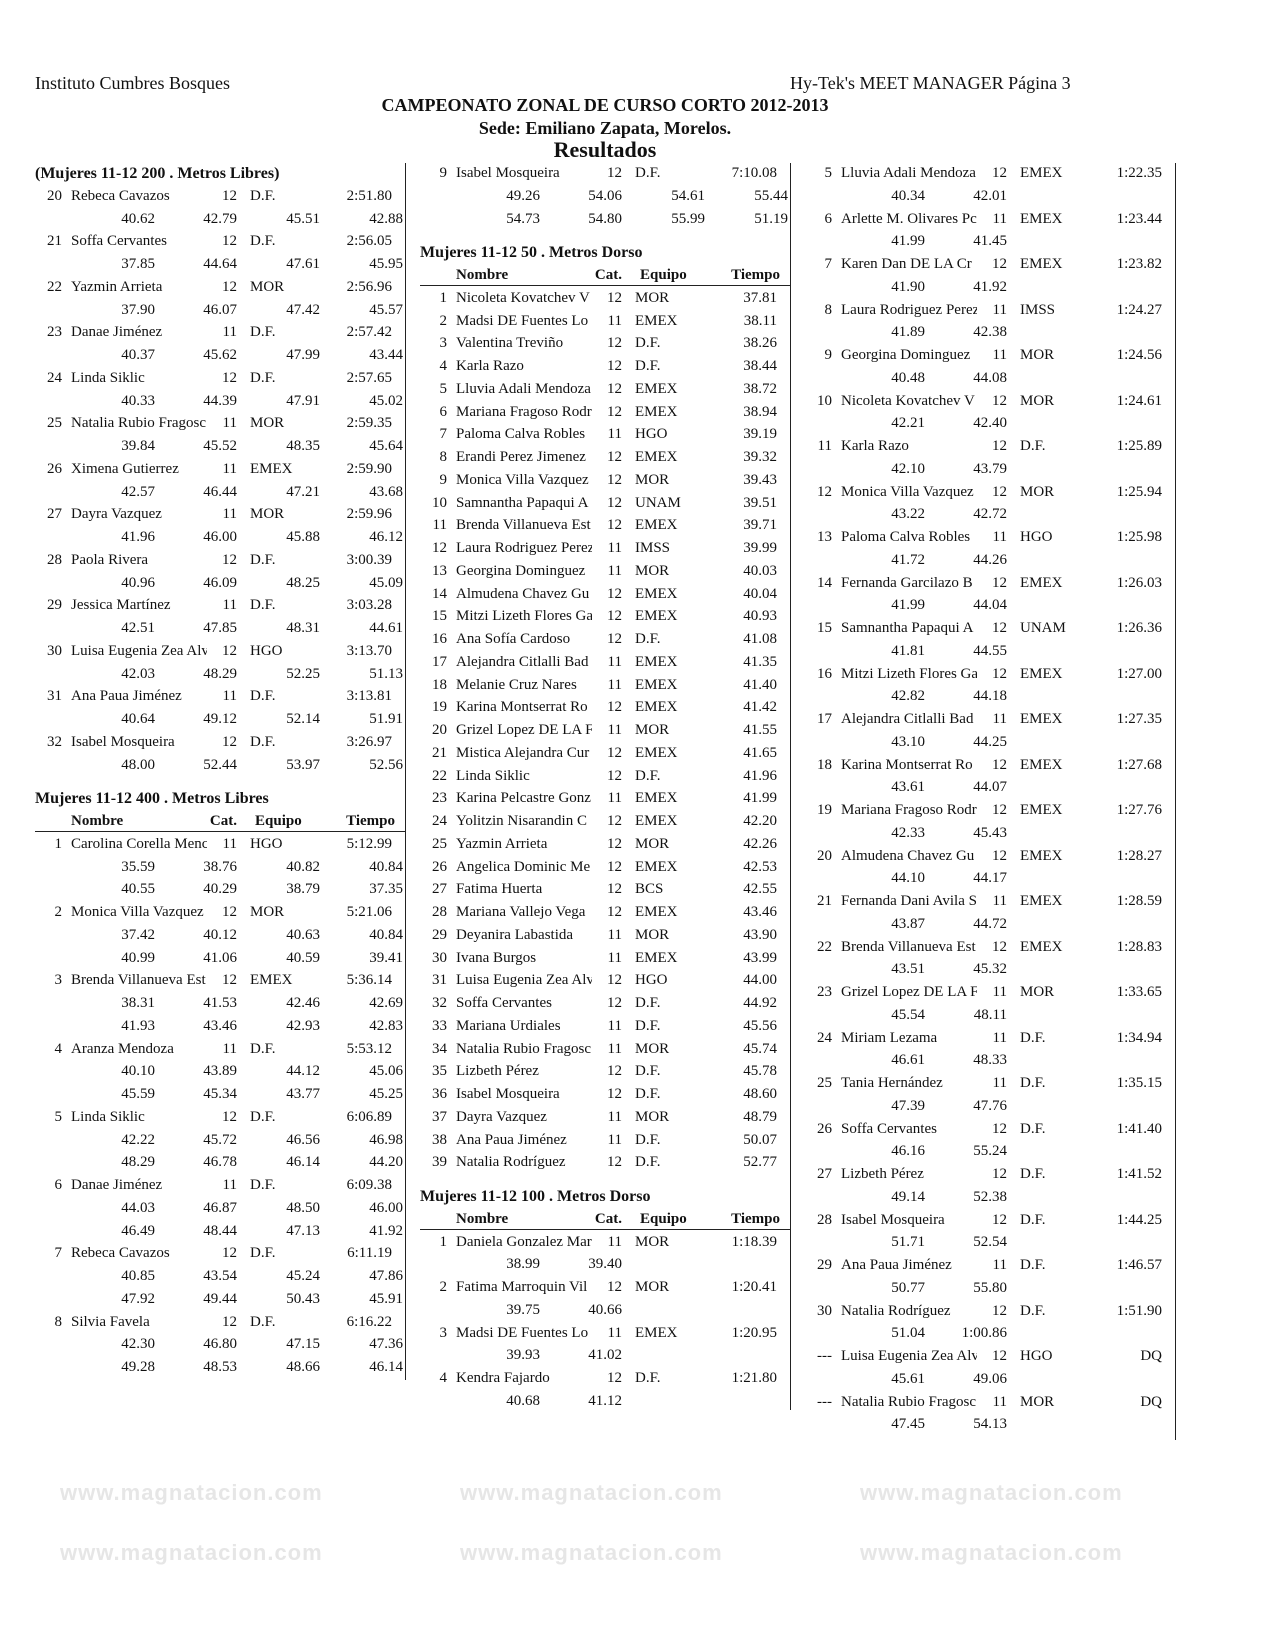  Describe the element at coordinates (303, 889) in the screenshot. I see `split-time: 38.79` at that location.